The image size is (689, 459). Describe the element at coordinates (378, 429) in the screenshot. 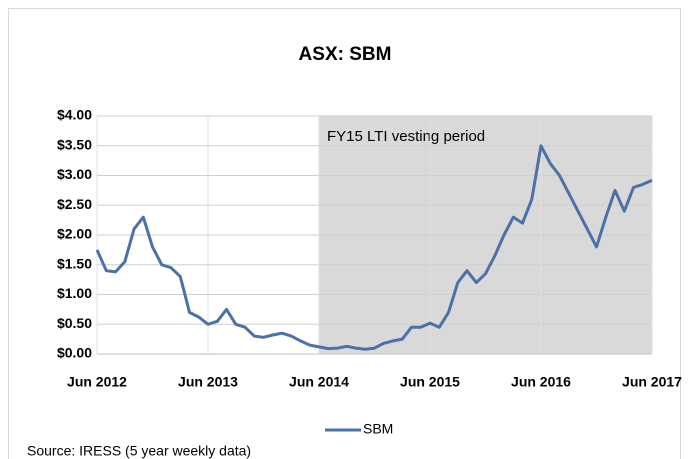

I see `legend-label: SBM` at that location.